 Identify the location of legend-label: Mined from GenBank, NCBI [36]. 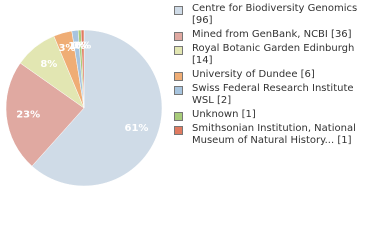
(272, 34).